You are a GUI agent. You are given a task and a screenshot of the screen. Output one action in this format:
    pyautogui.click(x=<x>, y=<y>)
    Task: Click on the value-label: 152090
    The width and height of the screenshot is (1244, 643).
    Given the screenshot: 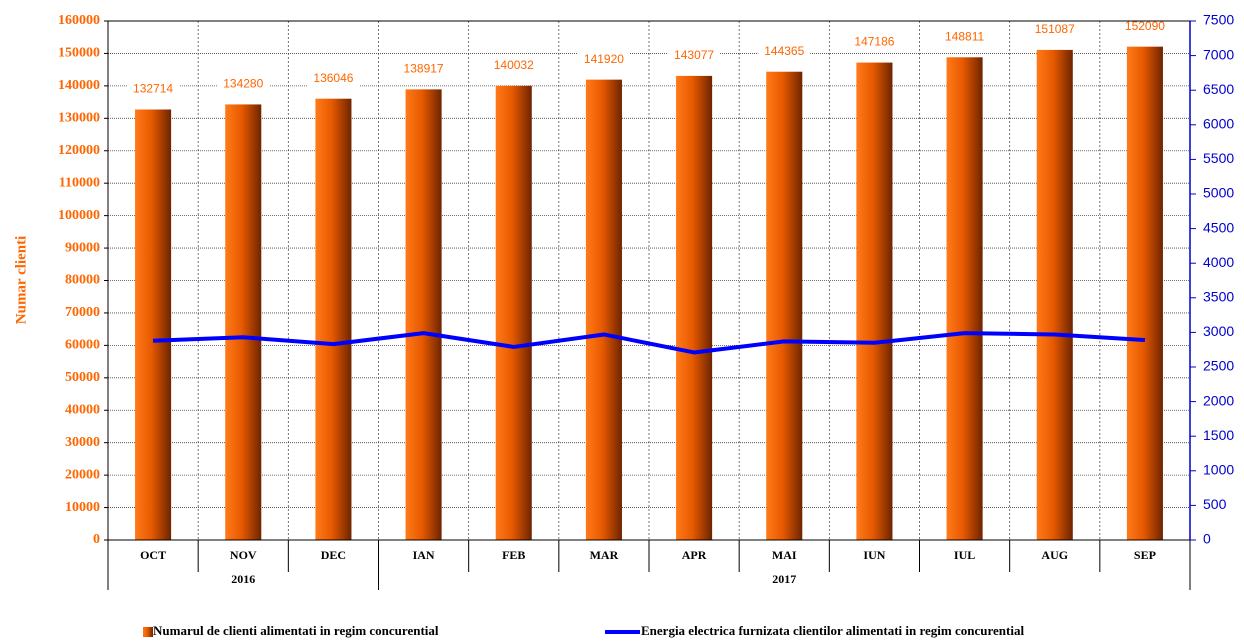 What is the action you would take?
    pyautogui.click(x=1145, y=26)
    